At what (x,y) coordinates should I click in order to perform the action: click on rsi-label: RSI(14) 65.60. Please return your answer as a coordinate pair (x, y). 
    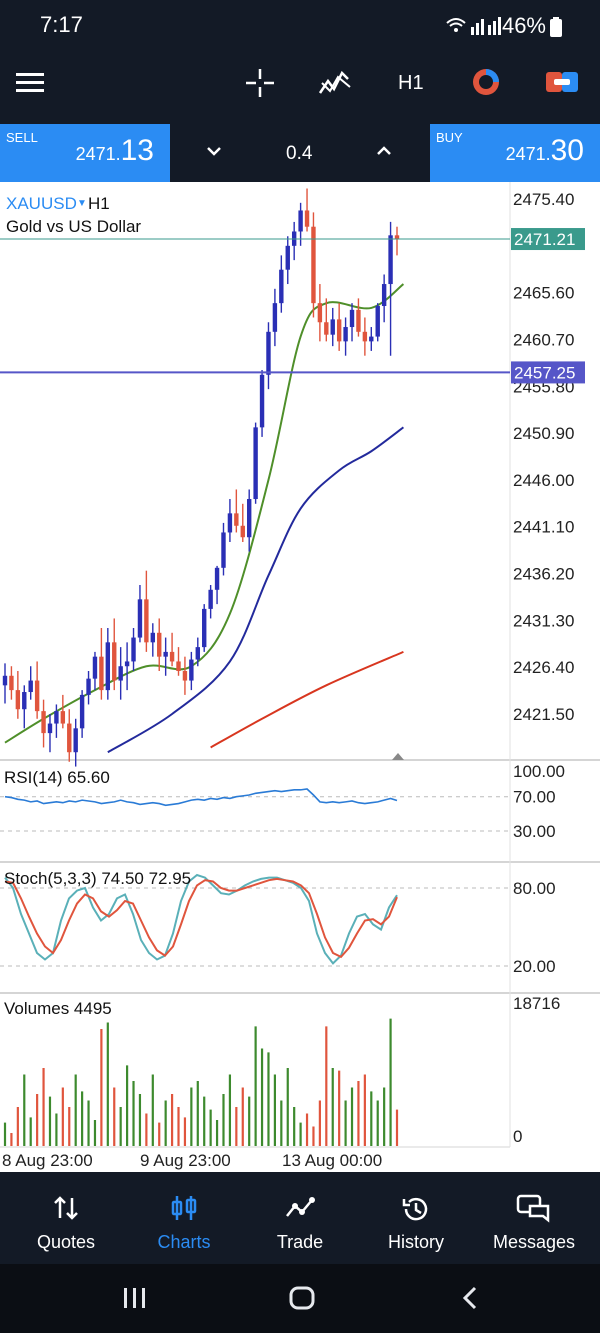
    Looking at the image, I should click on (57, 777).